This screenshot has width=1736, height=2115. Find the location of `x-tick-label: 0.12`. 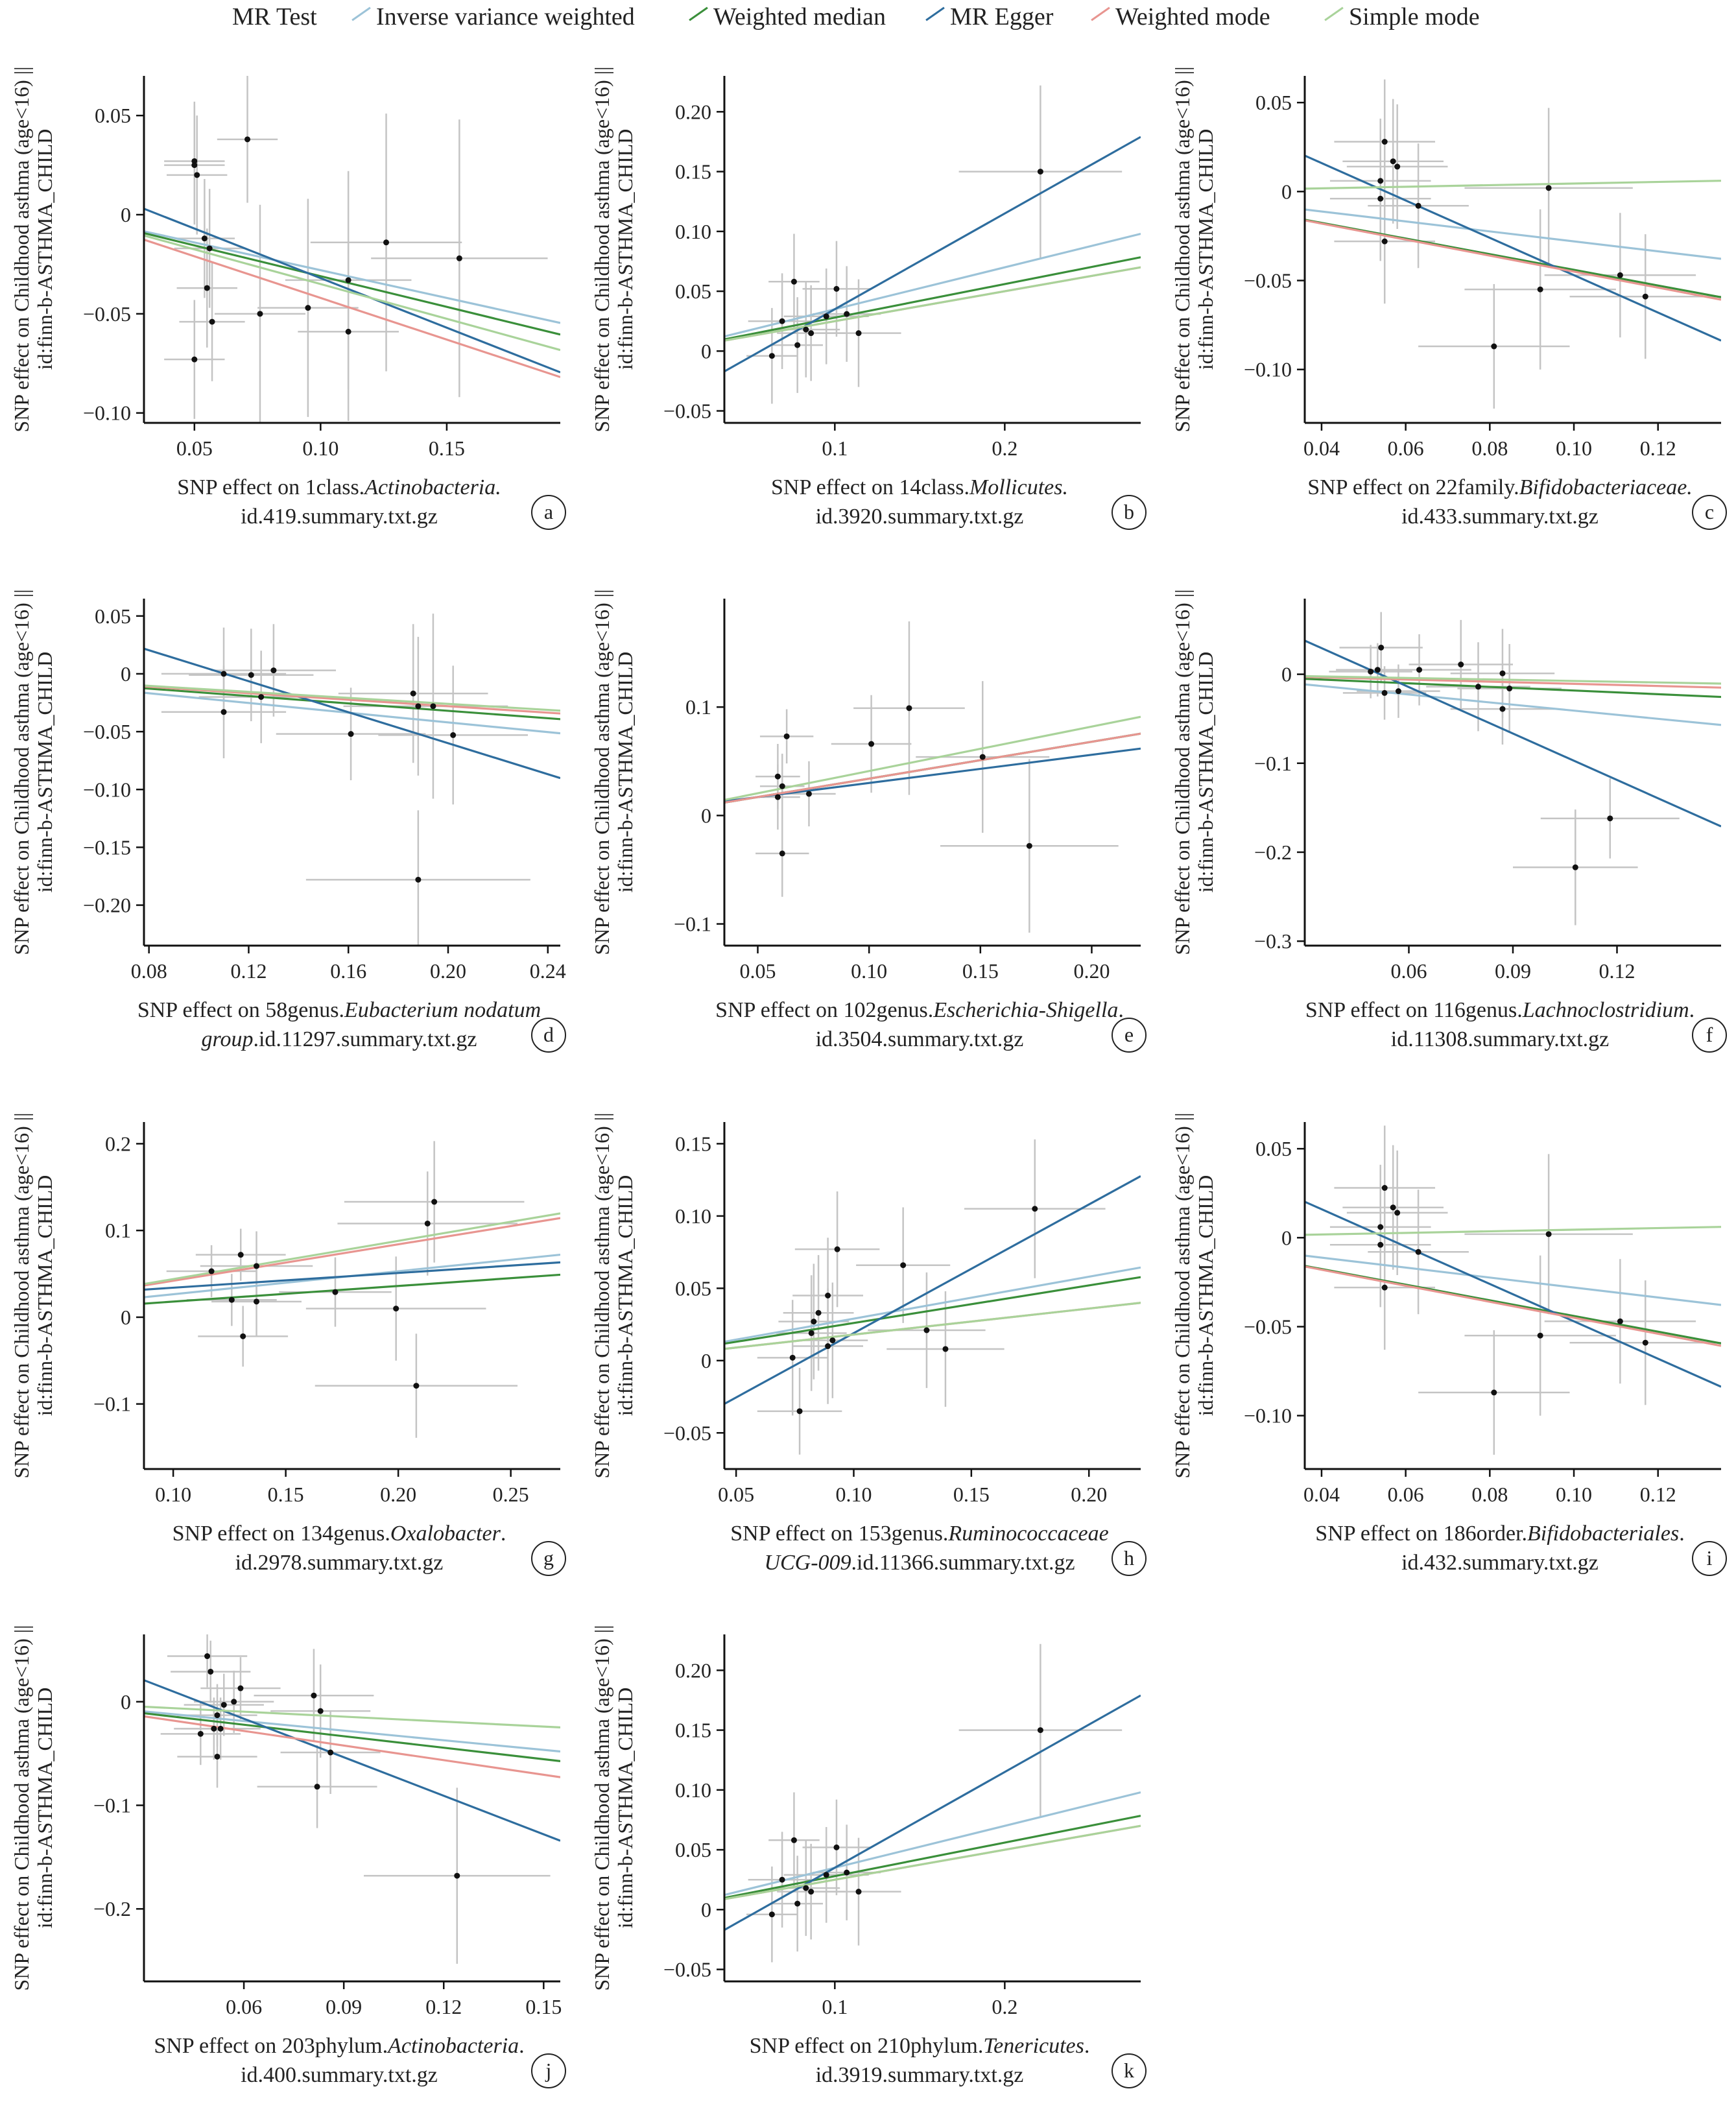

x-tick-label: 0.12 is located at coordinates (248, 971).